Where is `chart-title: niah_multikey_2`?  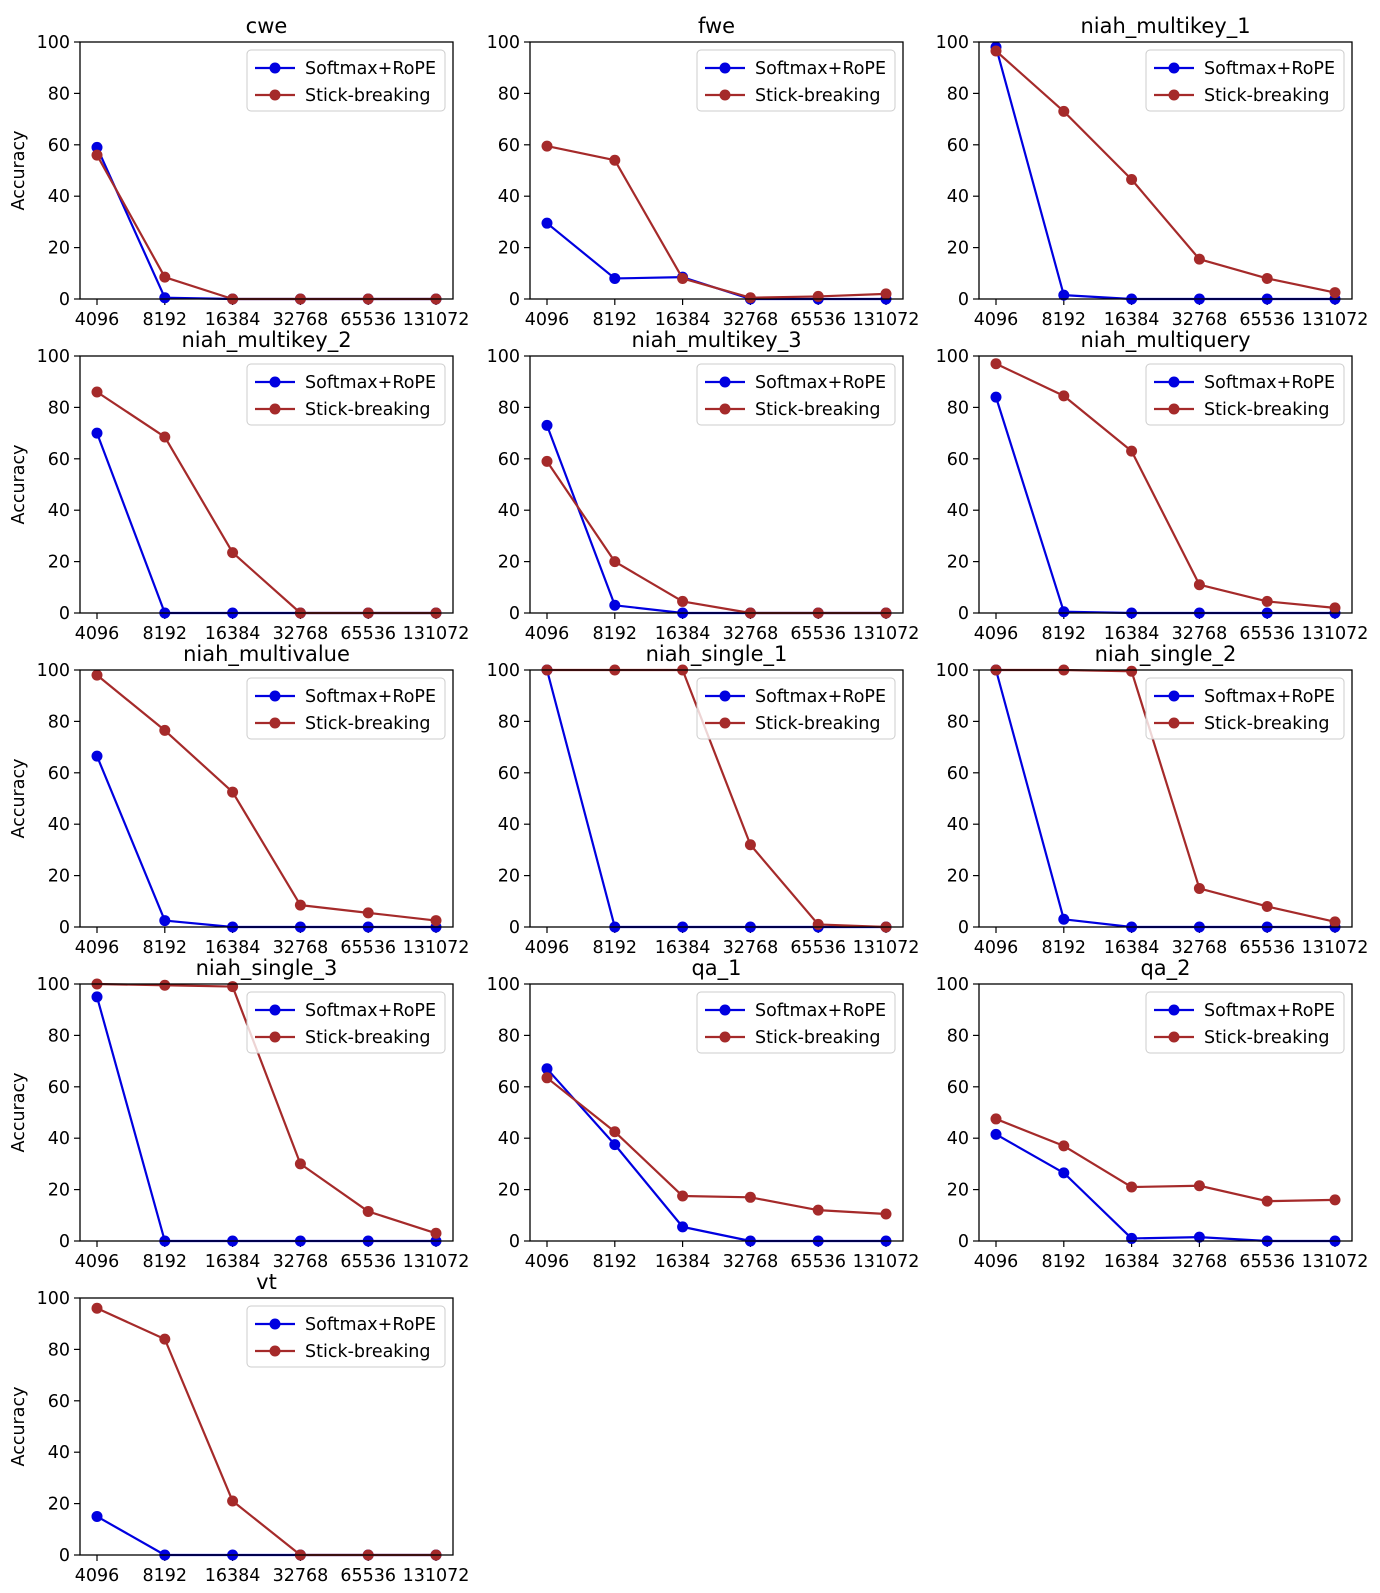 chart-title: niah_multikey_2 is located at coordinates (266, 340).